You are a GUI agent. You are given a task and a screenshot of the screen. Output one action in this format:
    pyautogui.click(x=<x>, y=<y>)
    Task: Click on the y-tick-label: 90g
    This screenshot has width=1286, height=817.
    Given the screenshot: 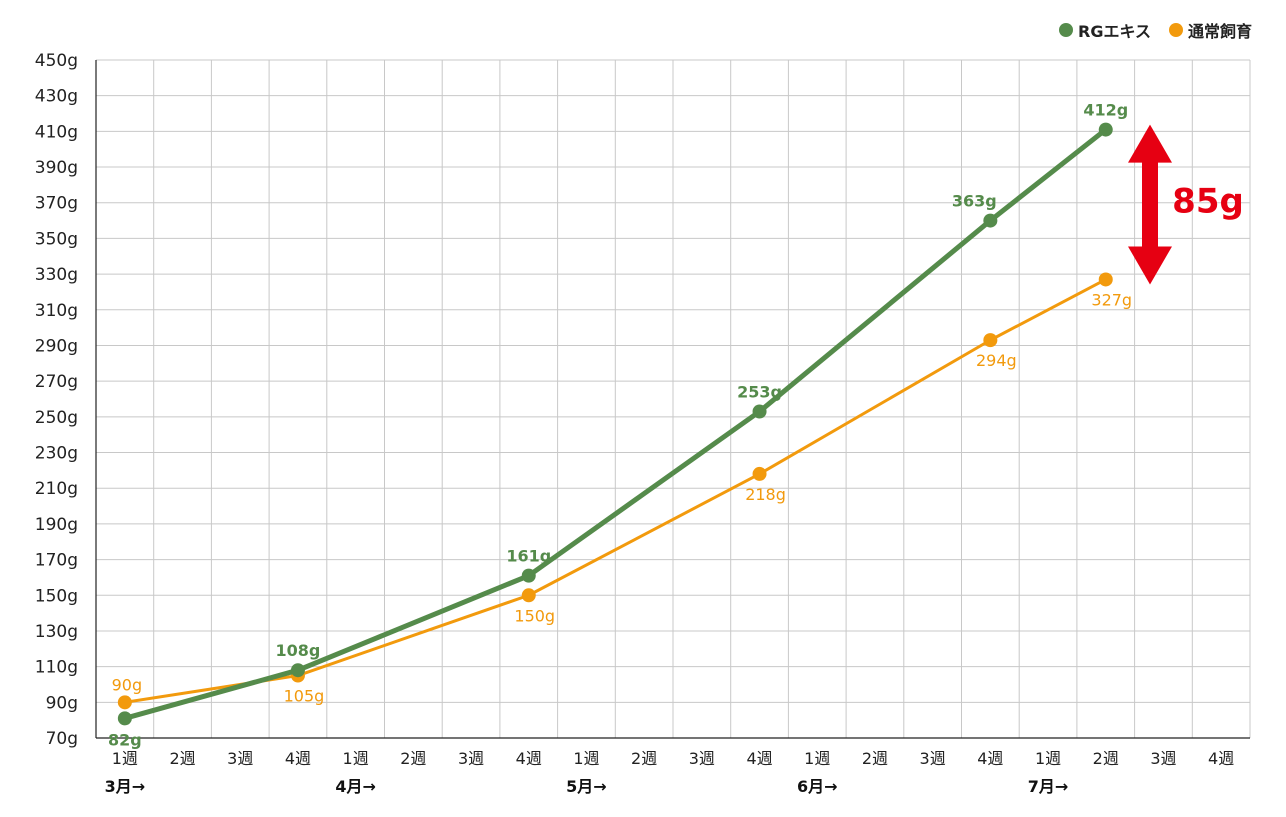 What is the action you would take?
    pyautogui.click(x=62, y=703)
    